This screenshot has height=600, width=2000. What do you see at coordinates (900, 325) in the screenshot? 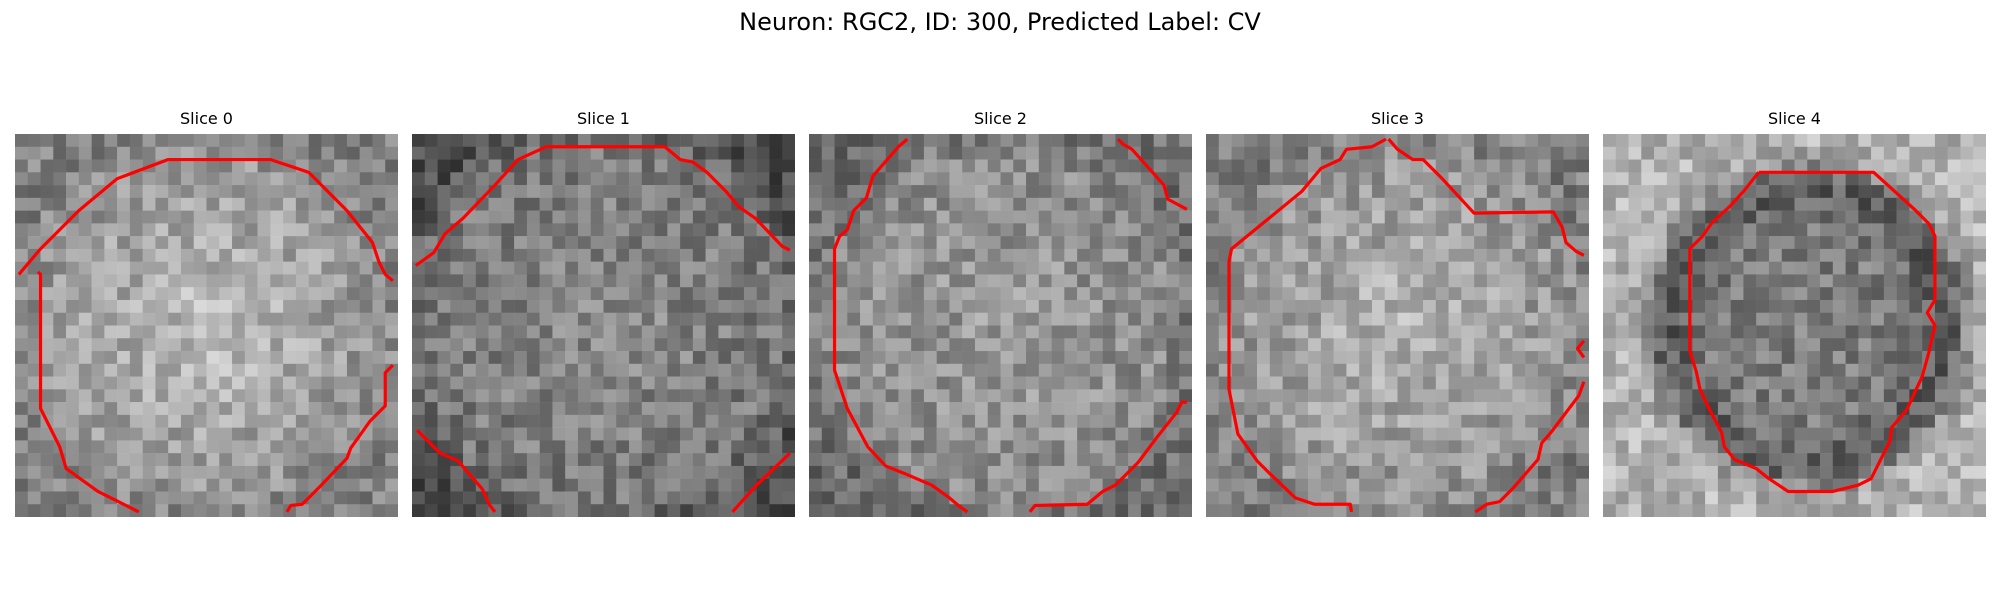
I see `segmentation-contour` at bounding box center [900, 325].